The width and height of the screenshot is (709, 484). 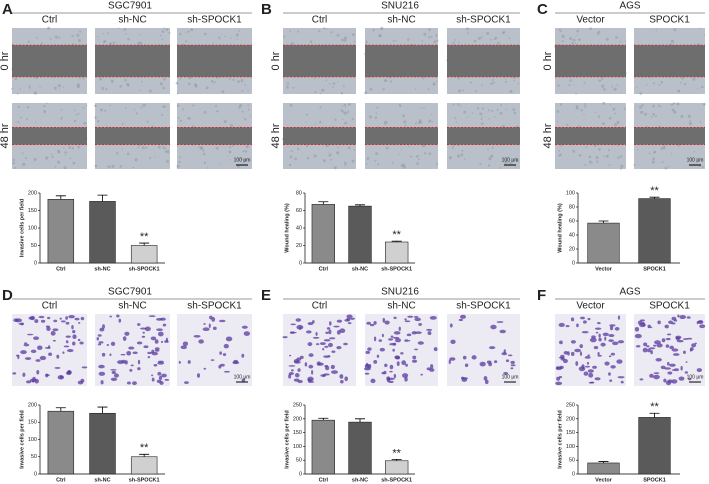 What do you see at coordinates (573, 474) in the screenshot?
I see `y-tick-label: 0` at bounding box center [573, 474].